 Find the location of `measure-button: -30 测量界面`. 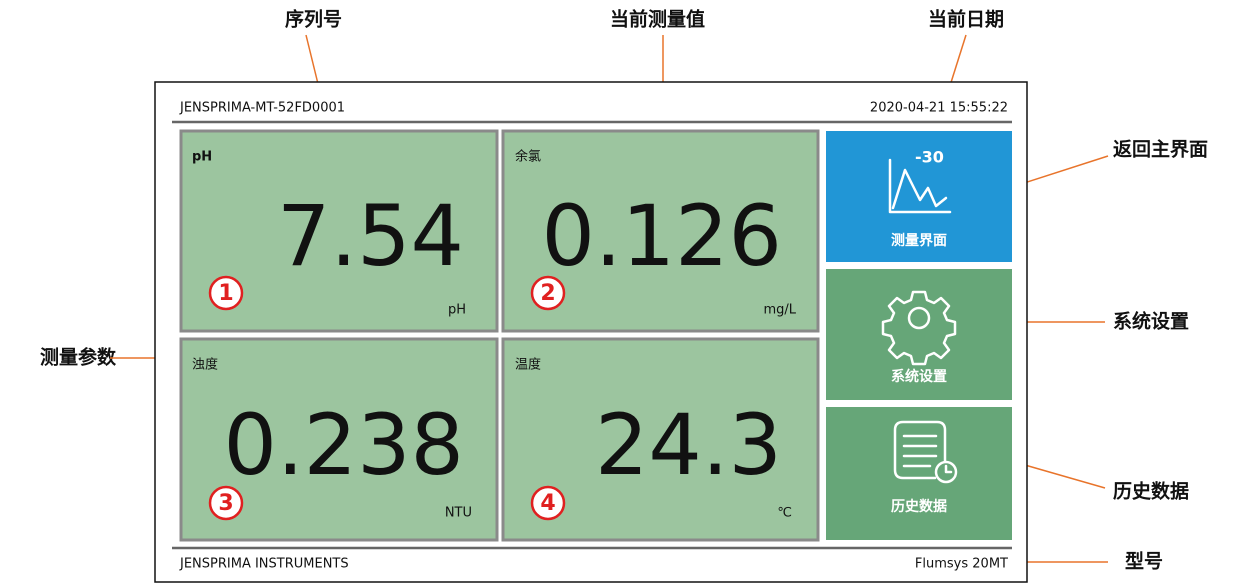

measure-button: -30 测量界面 is located at coordinates (919, 196).